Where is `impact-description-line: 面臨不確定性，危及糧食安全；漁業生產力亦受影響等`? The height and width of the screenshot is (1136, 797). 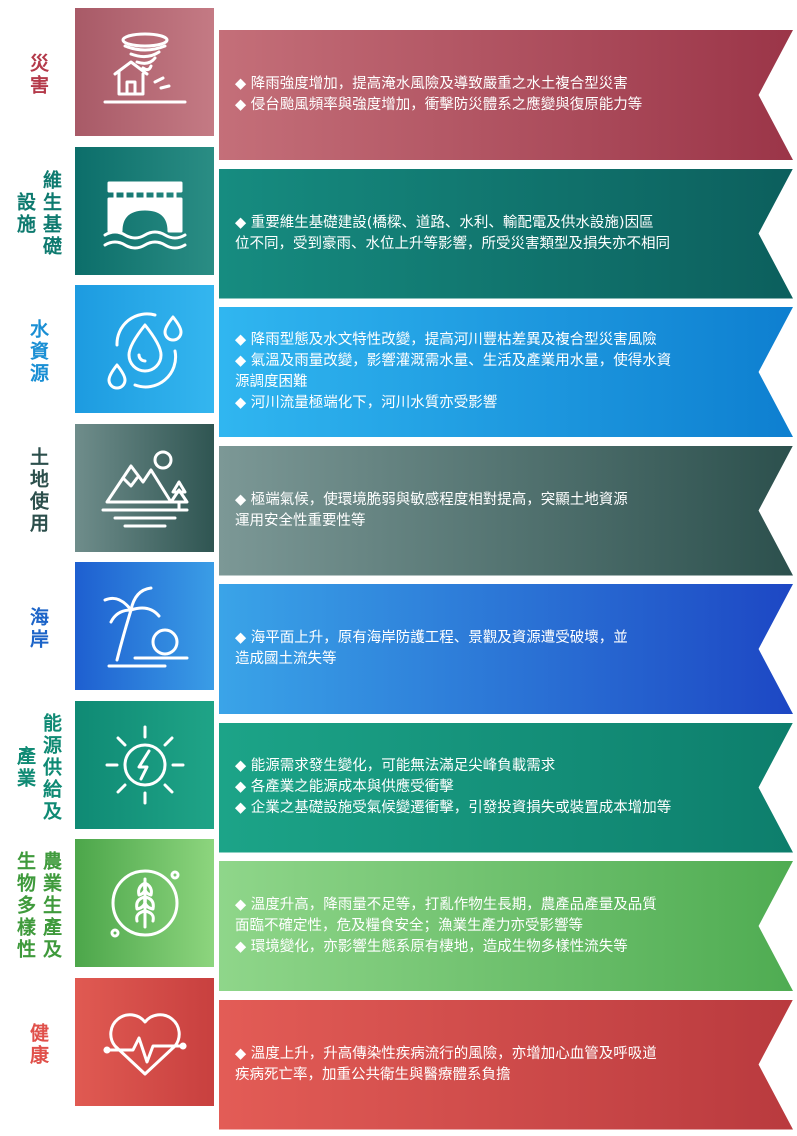
impact-description-line: 面臨不確定性，危及糧食安全；漁業生產力亦受影響等 is located at coordinates (409, 925).